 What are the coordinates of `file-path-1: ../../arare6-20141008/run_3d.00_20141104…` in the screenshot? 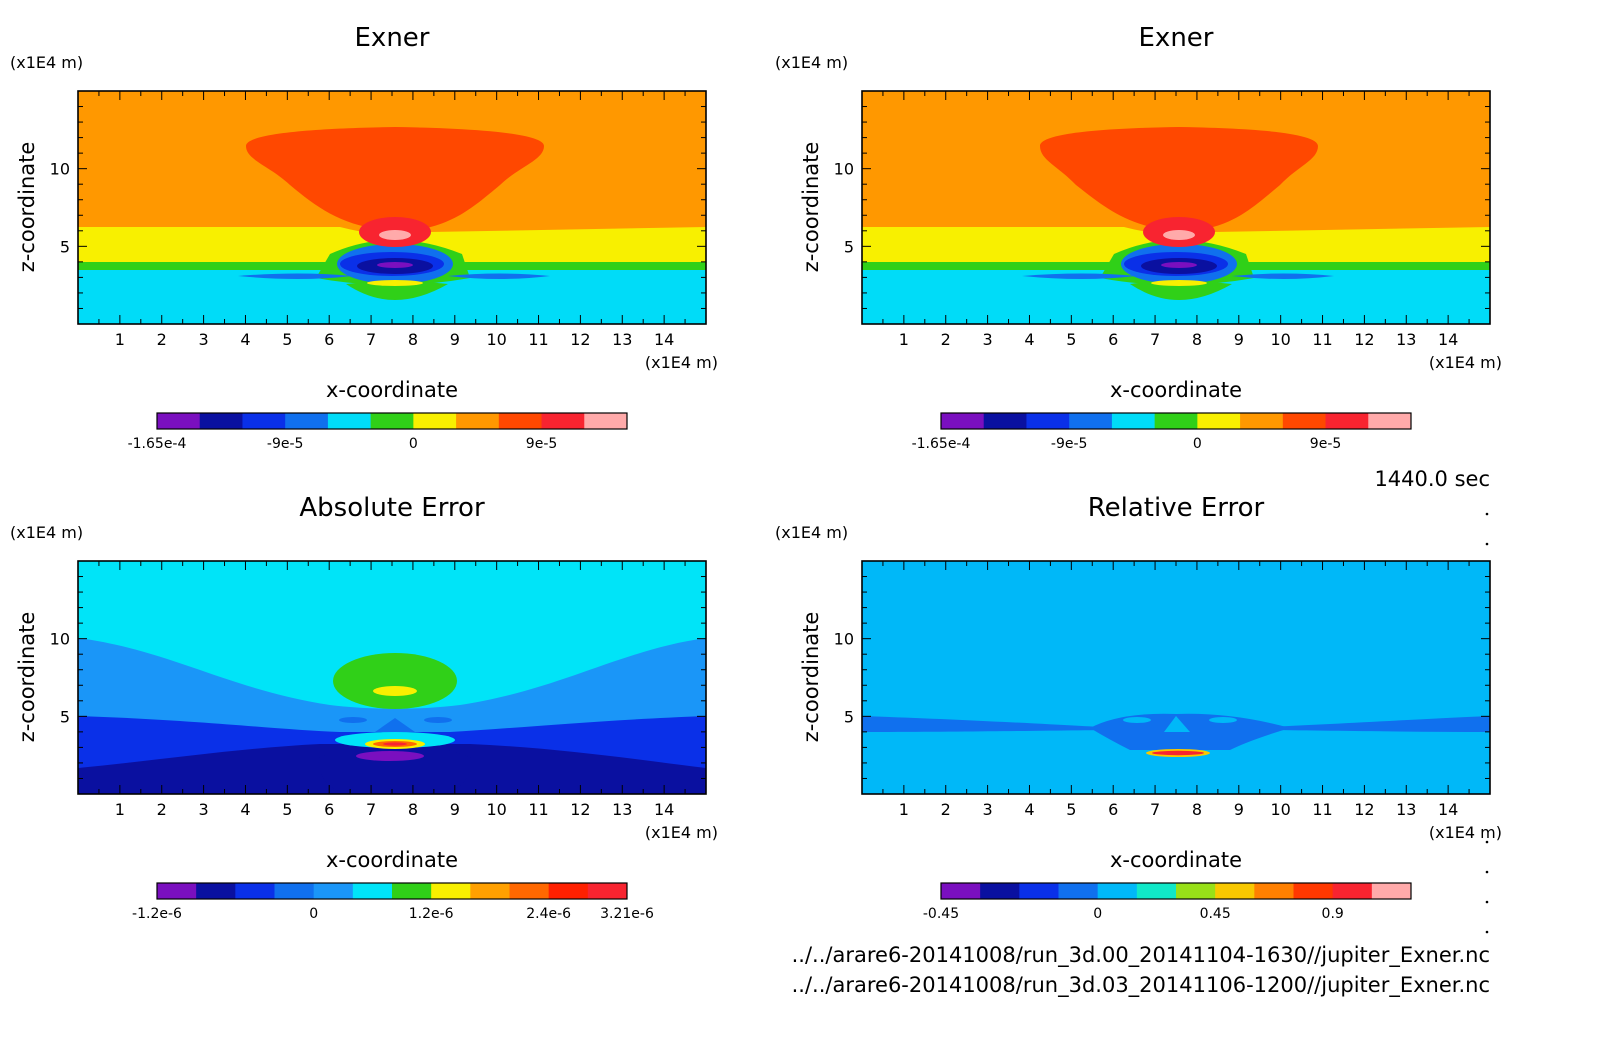 It's located at (1141, 955).